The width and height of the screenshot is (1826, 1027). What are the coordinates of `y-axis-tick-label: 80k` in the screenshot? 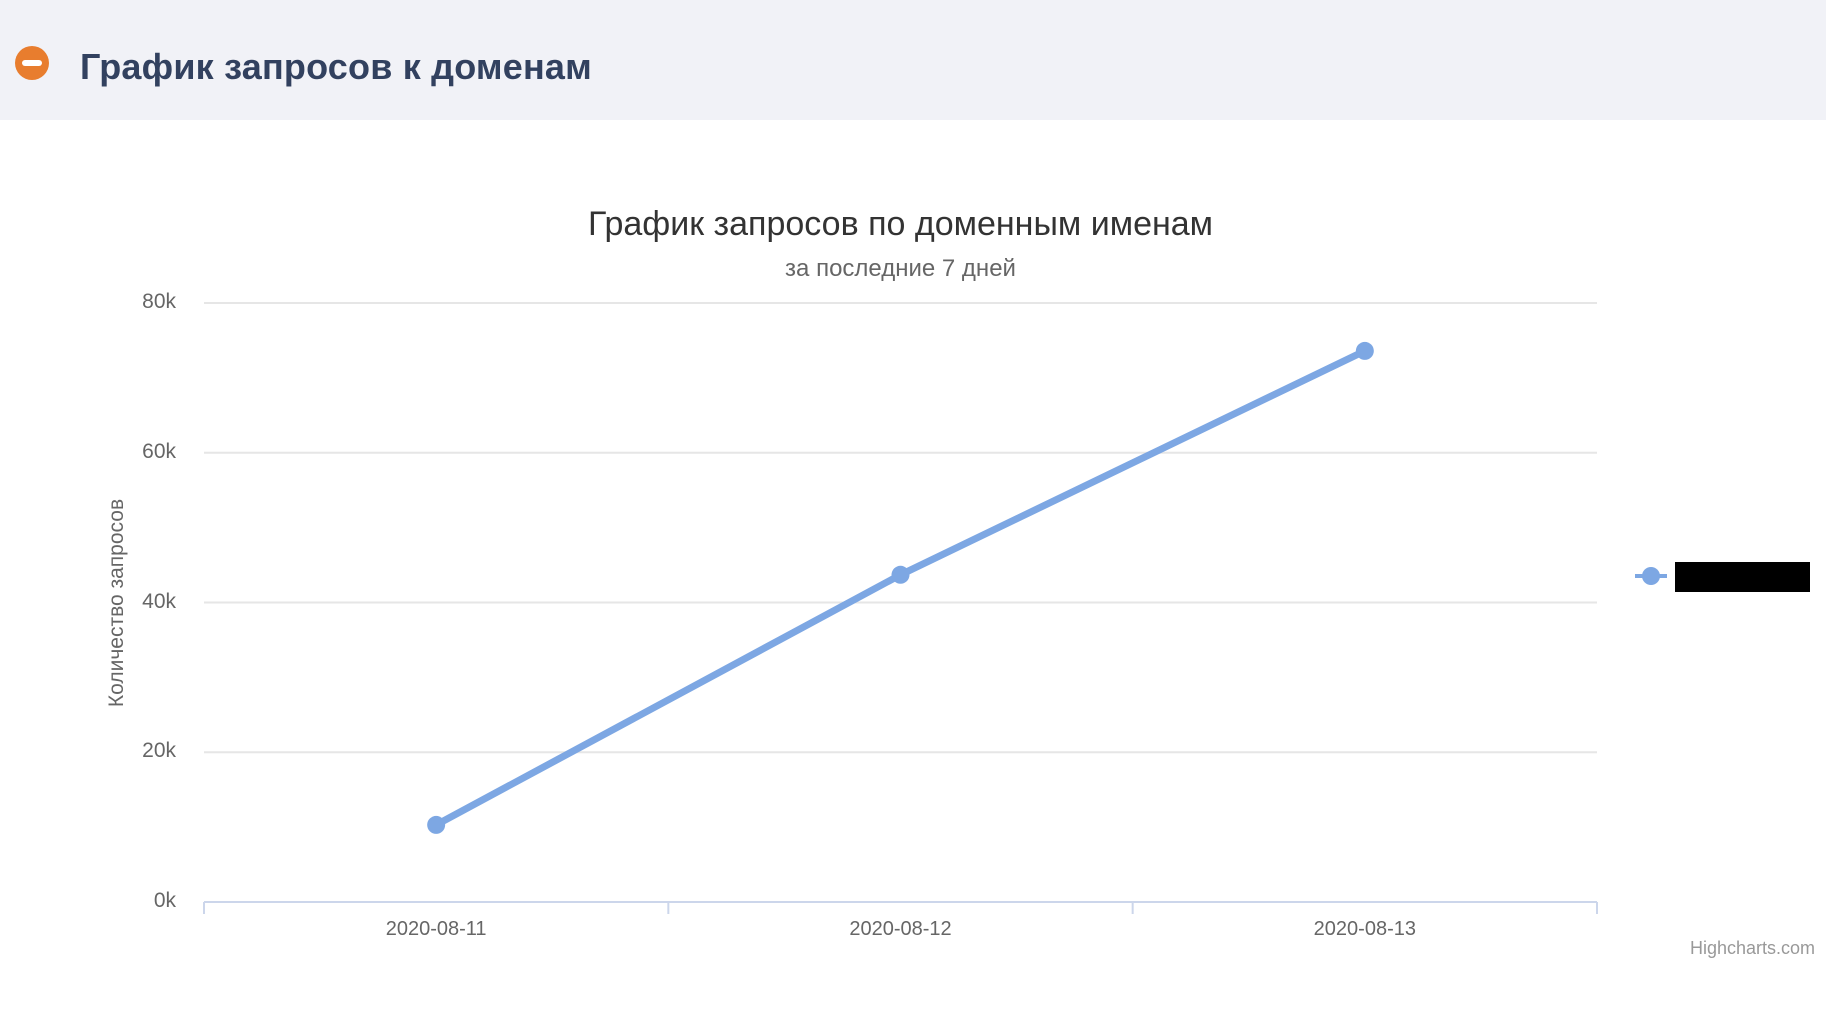 It's located at (159, 301).